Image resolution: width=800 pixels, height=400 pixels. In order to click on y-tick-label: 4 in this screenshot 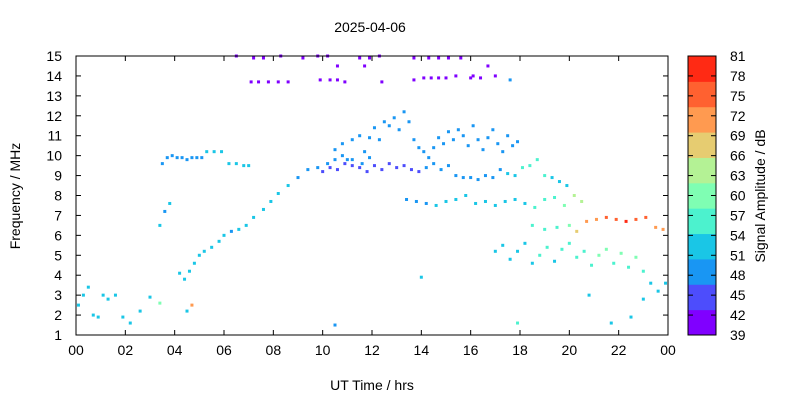, I will do `click(58, 275)`.